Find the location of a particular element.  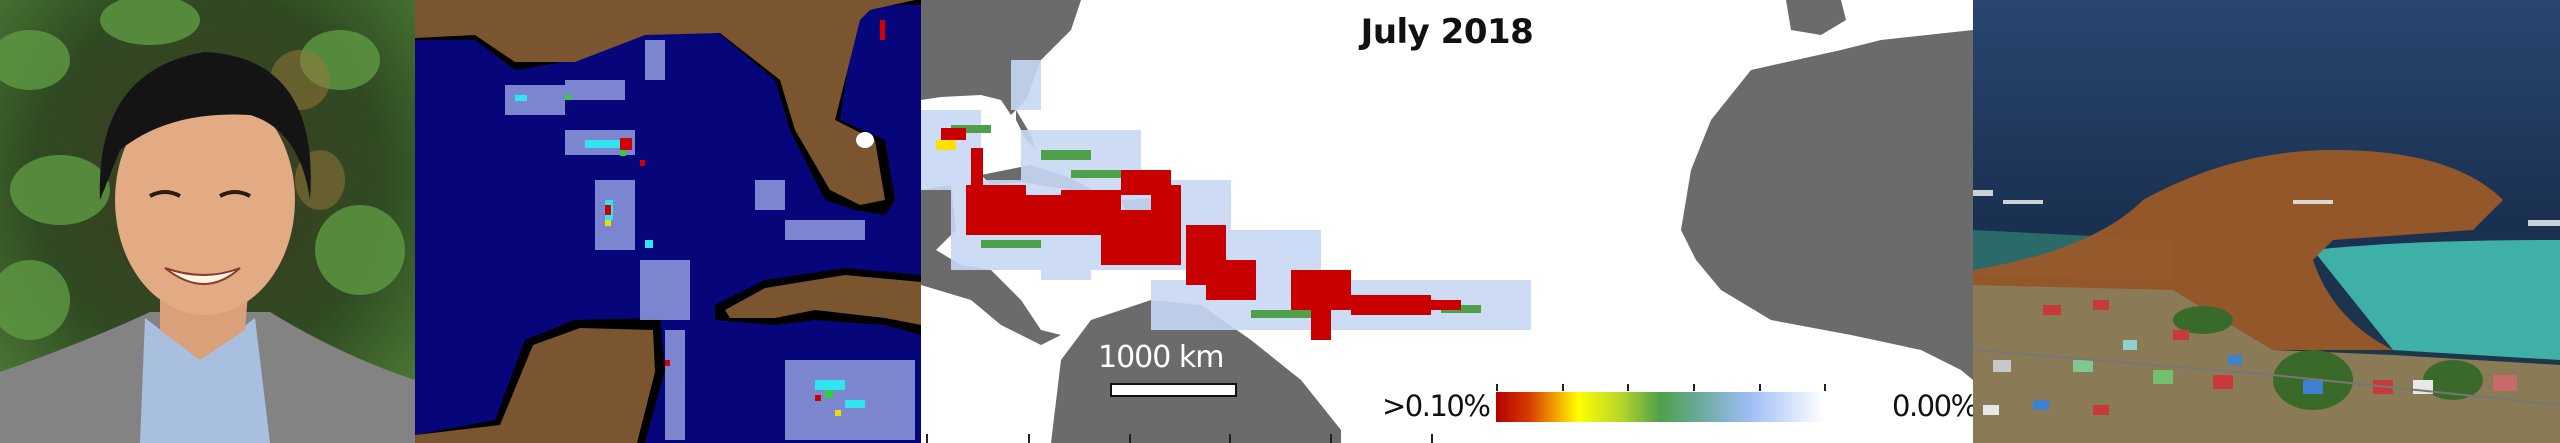

colorbar-gradient is located at coordinates (1660, 407).